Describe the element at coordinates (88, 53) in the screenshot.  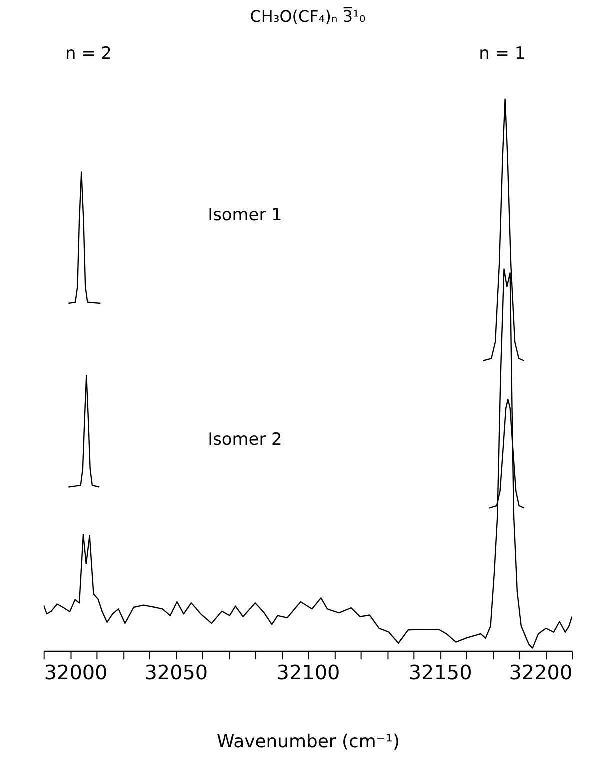
I see `text: n = 2` at that location.